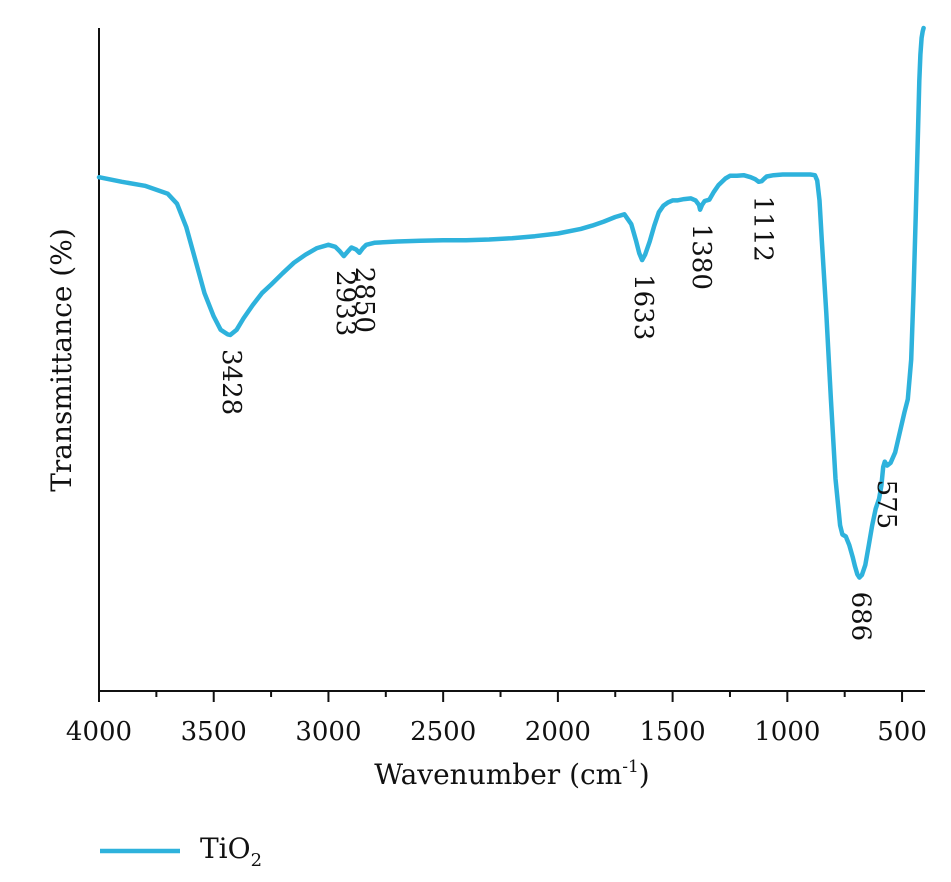 This screenshot has width=951, height=882. Describe the element at coordinates (231, 851) in the screenshot. I see `legend-label: TiO2` at that location.